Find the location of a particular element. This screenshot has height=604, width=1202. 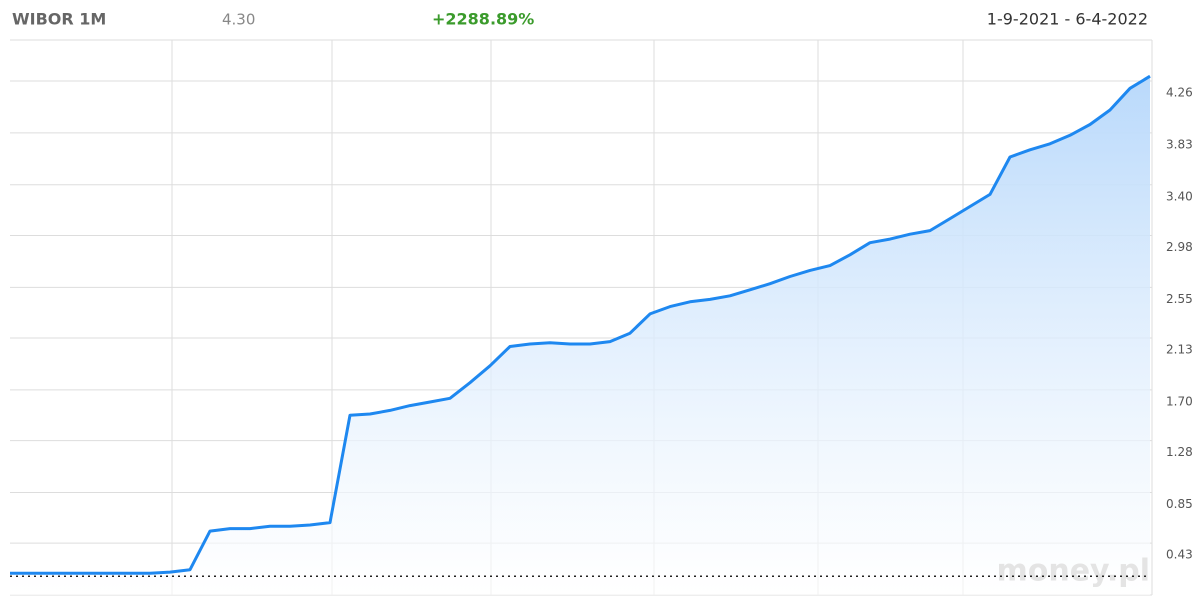

watermark: money.pl is located at coordinates (1073, 571).